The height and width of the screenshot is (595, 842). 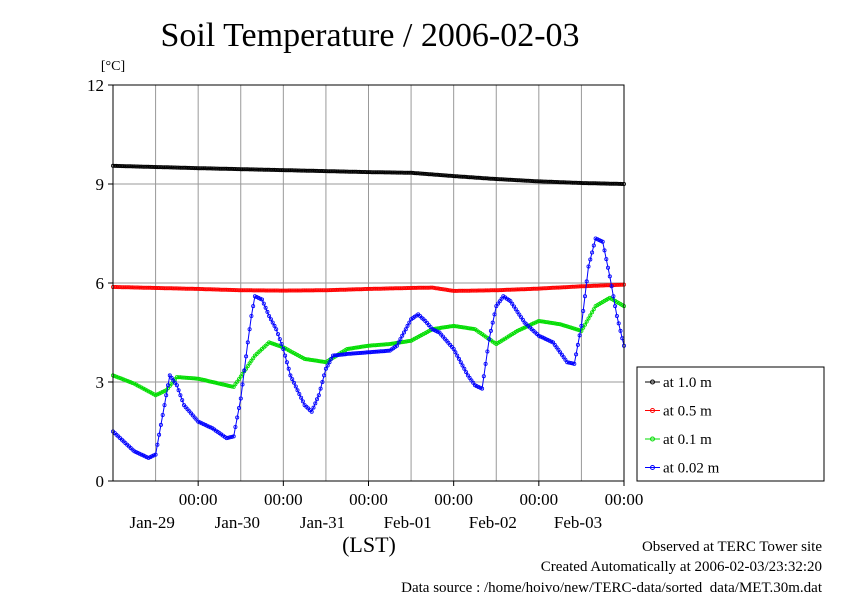 What do you see at coordinates (493, 522) in the screenshot?
I see `x-tick-date: Feb-02` at bounding box center [493, 522].